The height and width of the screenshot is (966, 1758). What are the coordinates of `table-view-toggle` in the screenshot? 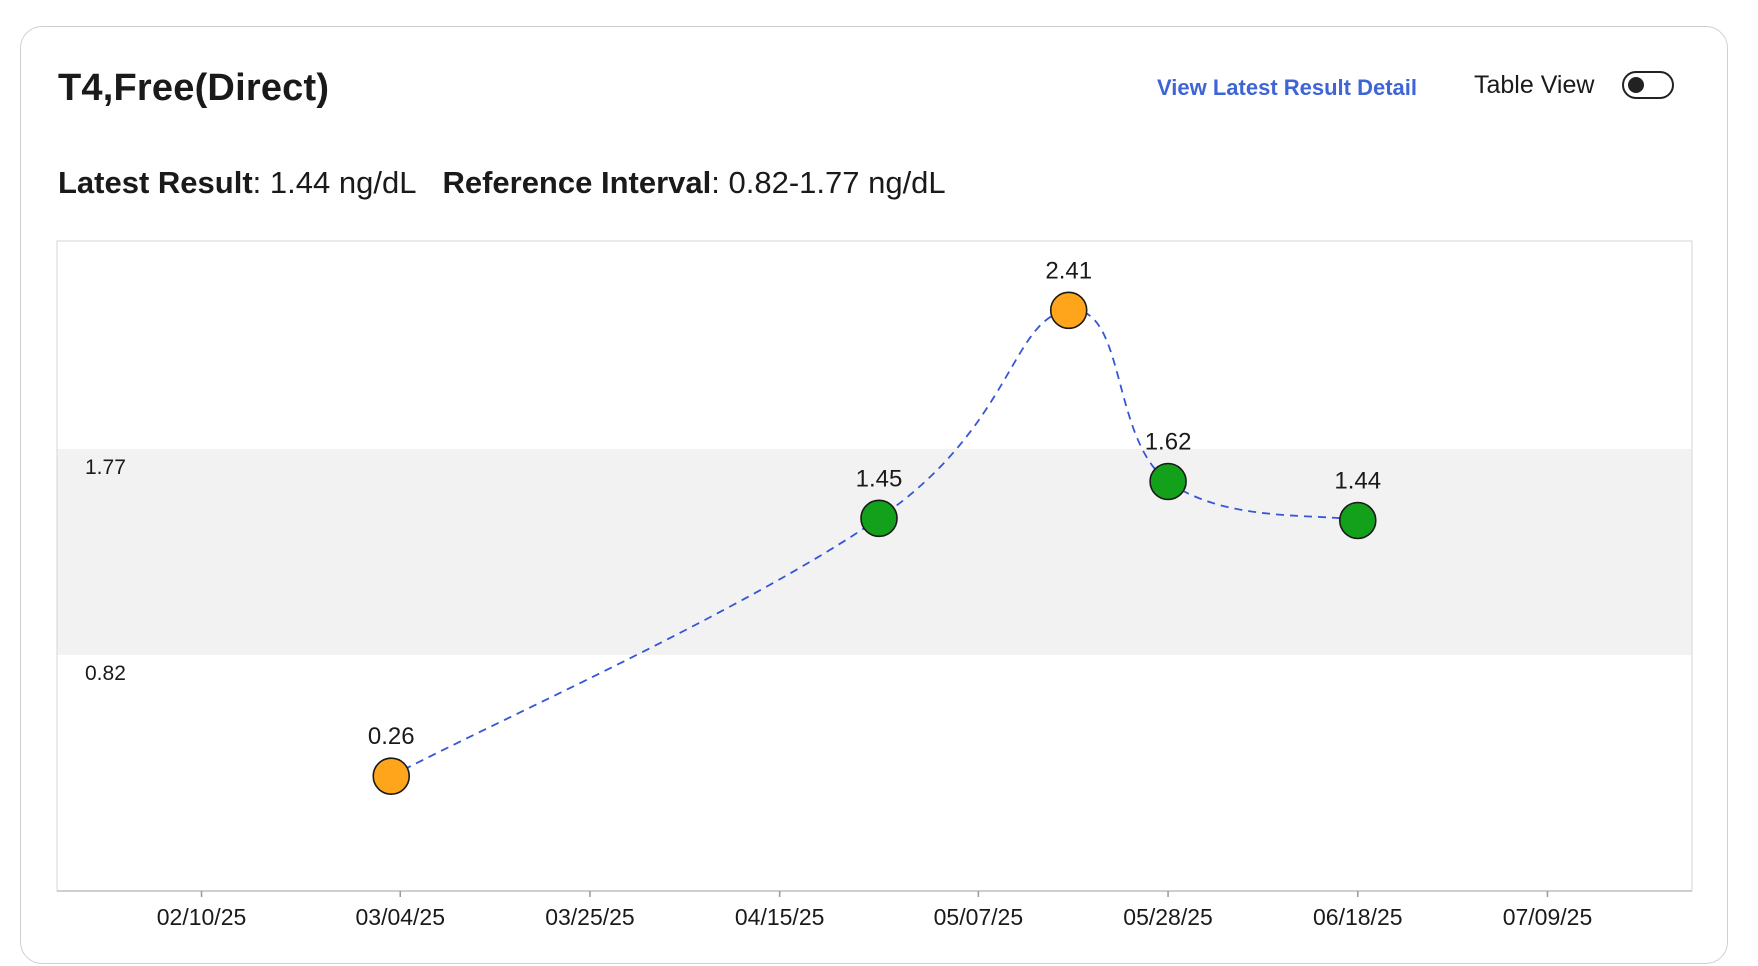 It's located at (1648, 85).